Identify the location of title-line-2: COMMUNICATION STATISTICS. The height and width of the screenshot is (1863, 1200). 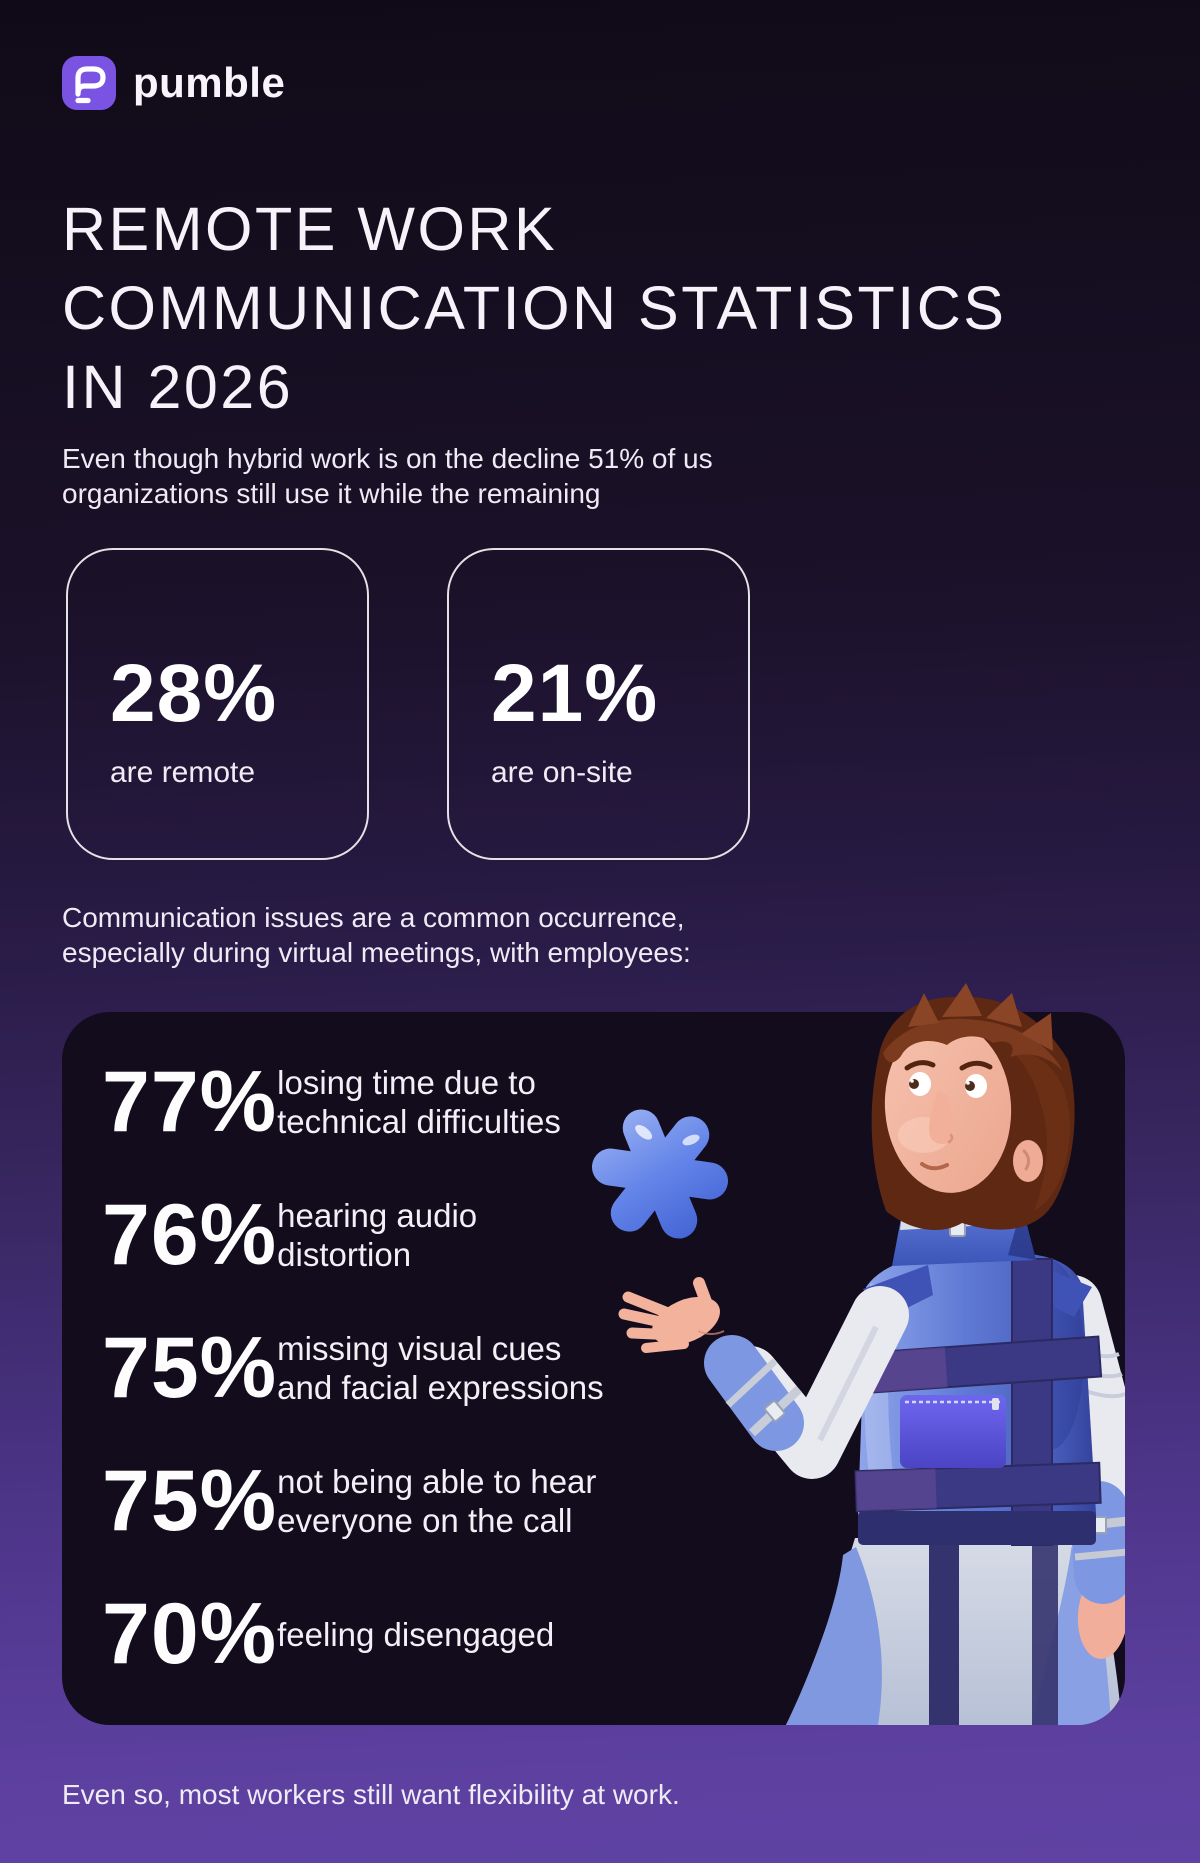
(534, 308).